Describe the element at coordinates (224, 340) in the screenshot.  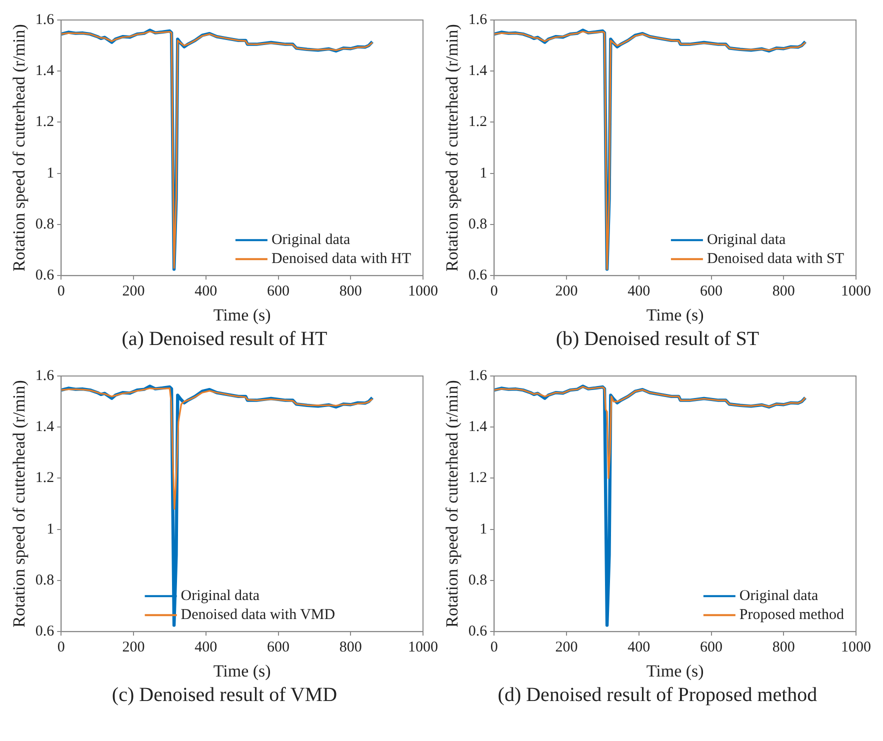
I see `text: (a) Denoised result of HT` at that location.